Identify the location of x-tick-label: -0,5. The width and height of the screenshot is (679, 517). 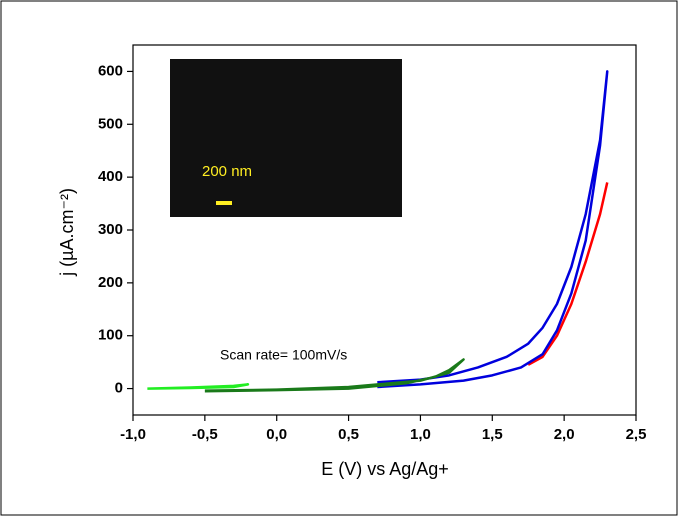
(205, 434).